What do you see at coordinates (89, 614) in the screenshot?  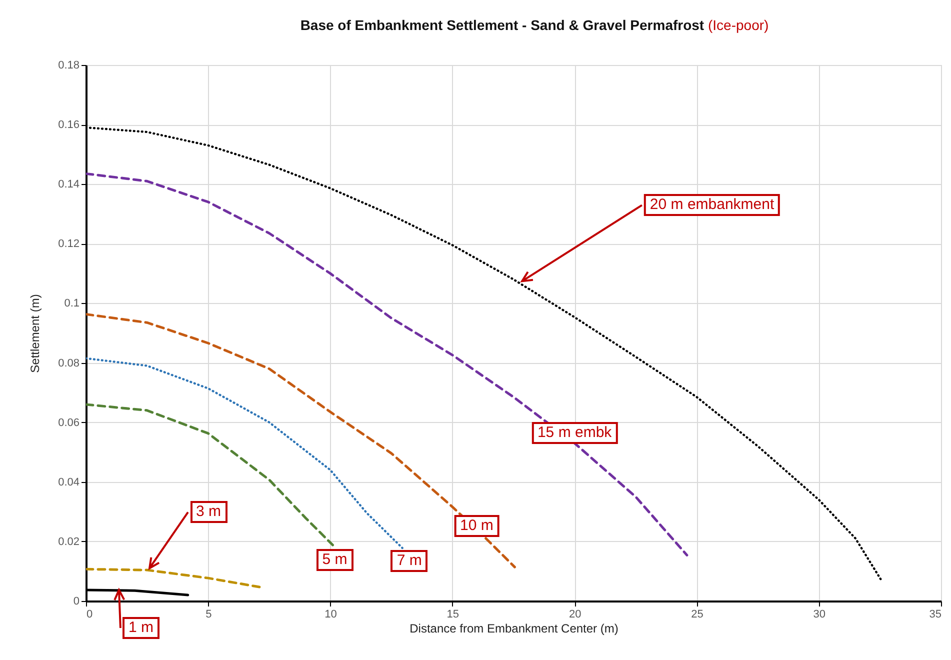 I see `x-tick-label: 0` at bounding box center [89, 614].